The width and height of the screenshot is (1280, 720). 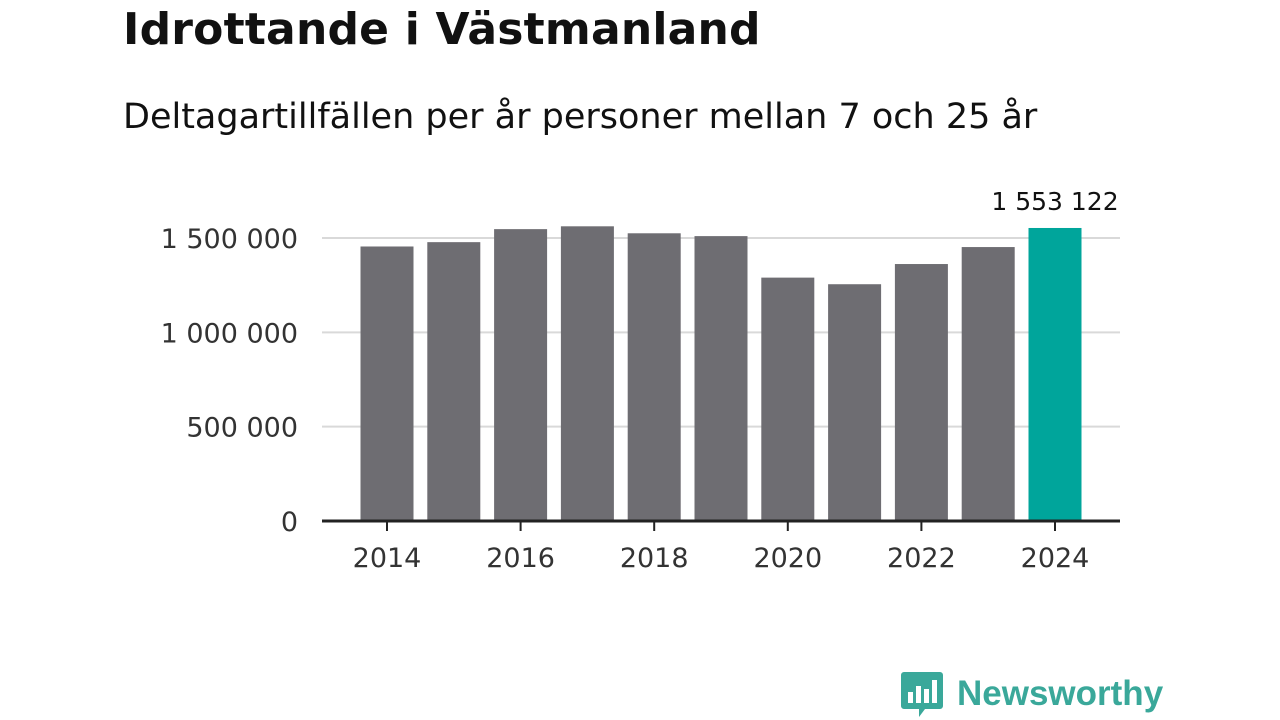 What do you see at coordinates (520, 558) in the screenshot?
I see `x-tick-label: 2016` at bounding box center [520, 558].